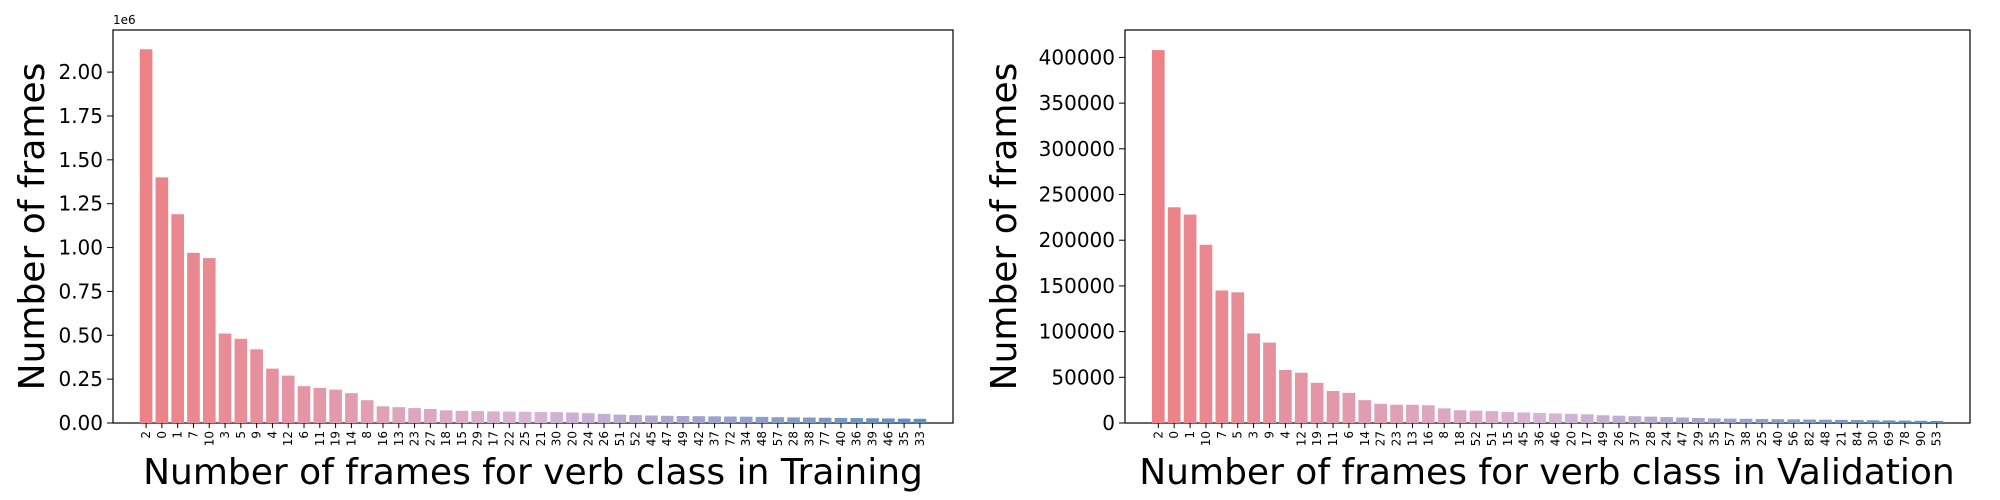 This screenshot has height=500, width=2000. What do you see at coordinates (1619, 438) in the screenshot?
I see `x-tick-label: 26` at bounding box center [1619, 438].